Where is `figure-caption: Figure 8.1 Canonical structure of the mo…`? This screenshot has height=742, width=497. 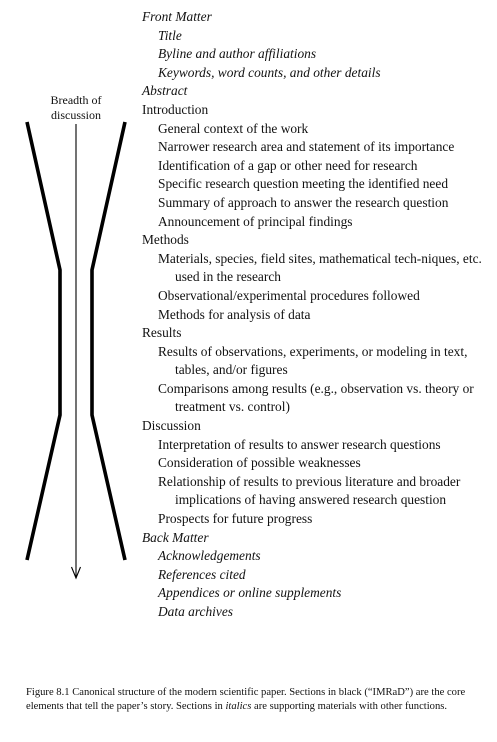 figure-caption: Figure 8.1 Canonical structure of the mo… is located at coordinates (249, 699).